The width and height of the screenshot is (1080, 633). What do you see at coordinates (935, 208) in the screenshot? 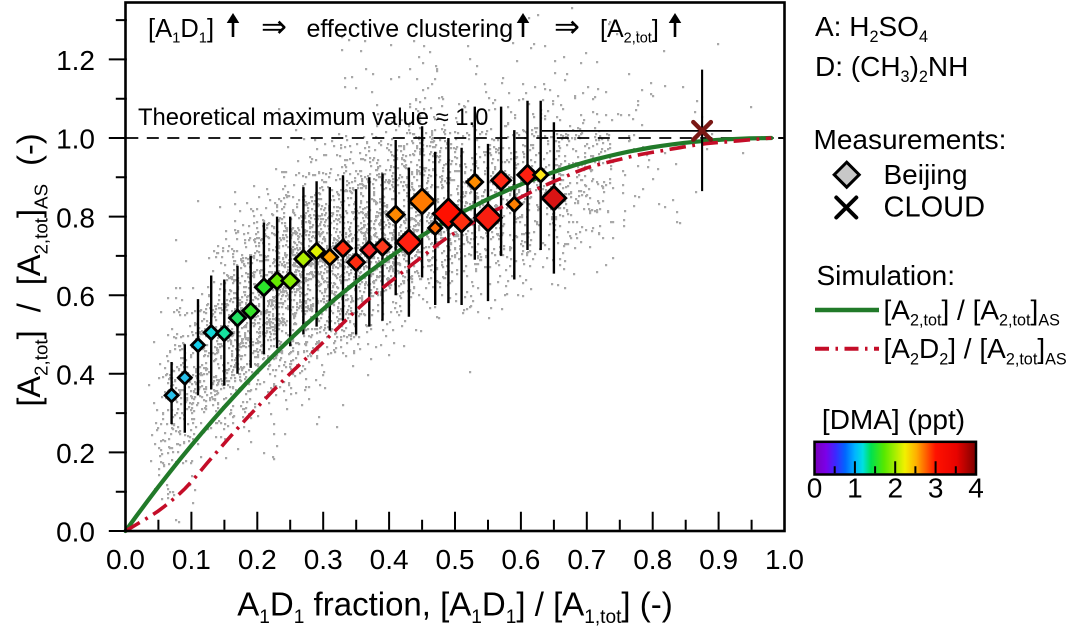
I see `svg-text: CLOUD` at bounding box center [935, 208].